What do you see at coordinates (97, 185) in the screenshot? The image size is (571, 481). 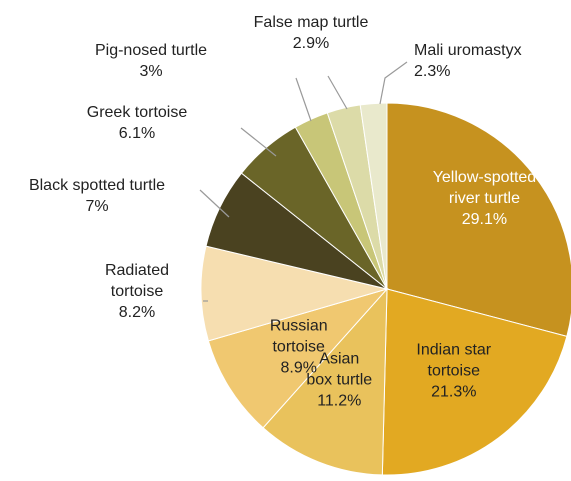 I see `slice-name-label: Black spotted turtle` at bounding box center [97, 185].